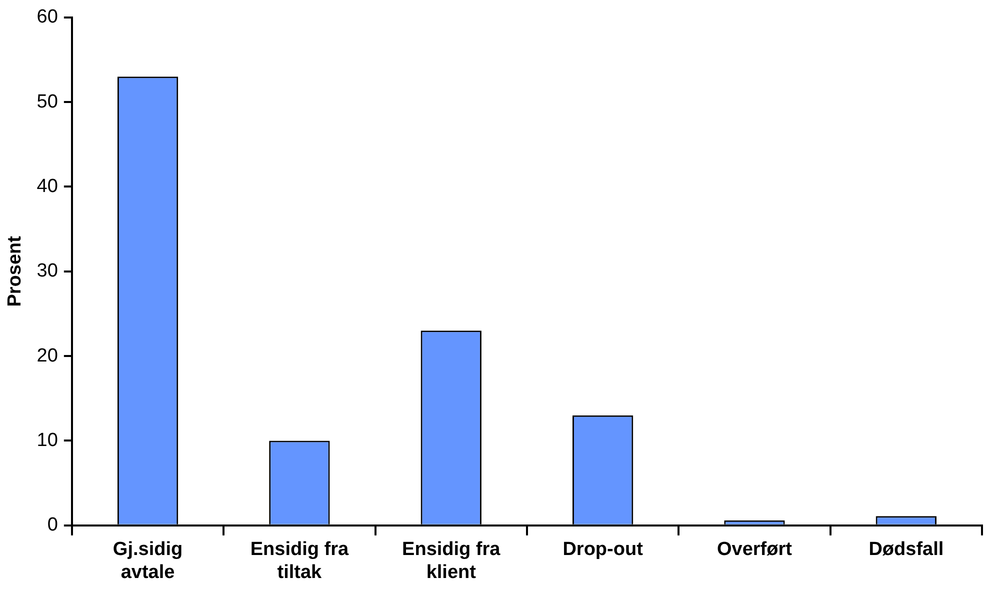  What do you see at coordinates (451, 561) in the screenshot?
I see `x-tick-label: Ensidig fra klient` at bounding box center [451, 561].